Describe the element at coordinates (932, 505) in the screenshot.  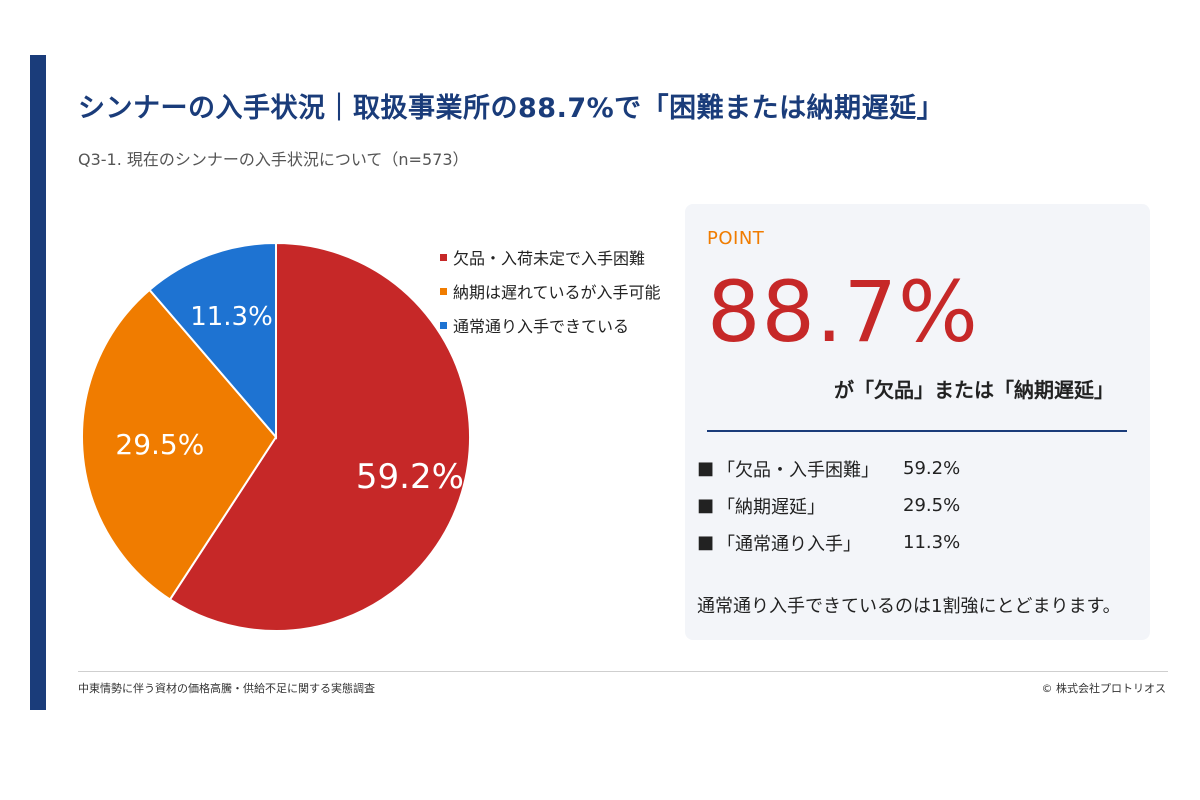
I see `breakdown-value: 29.5%` at that location.